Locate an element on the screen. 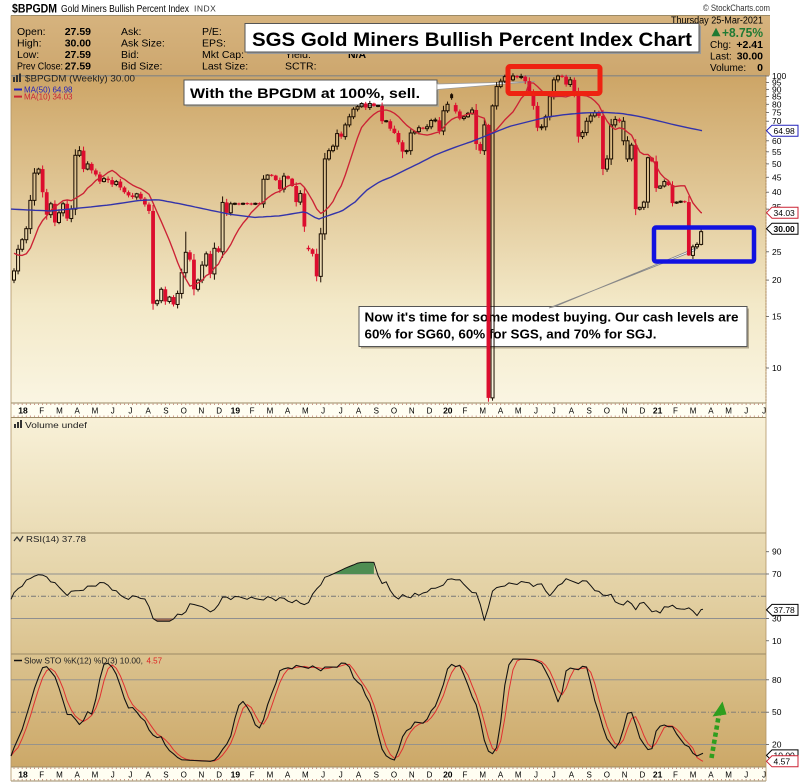  svg-text: 0 is located at coordinates (760, 68).